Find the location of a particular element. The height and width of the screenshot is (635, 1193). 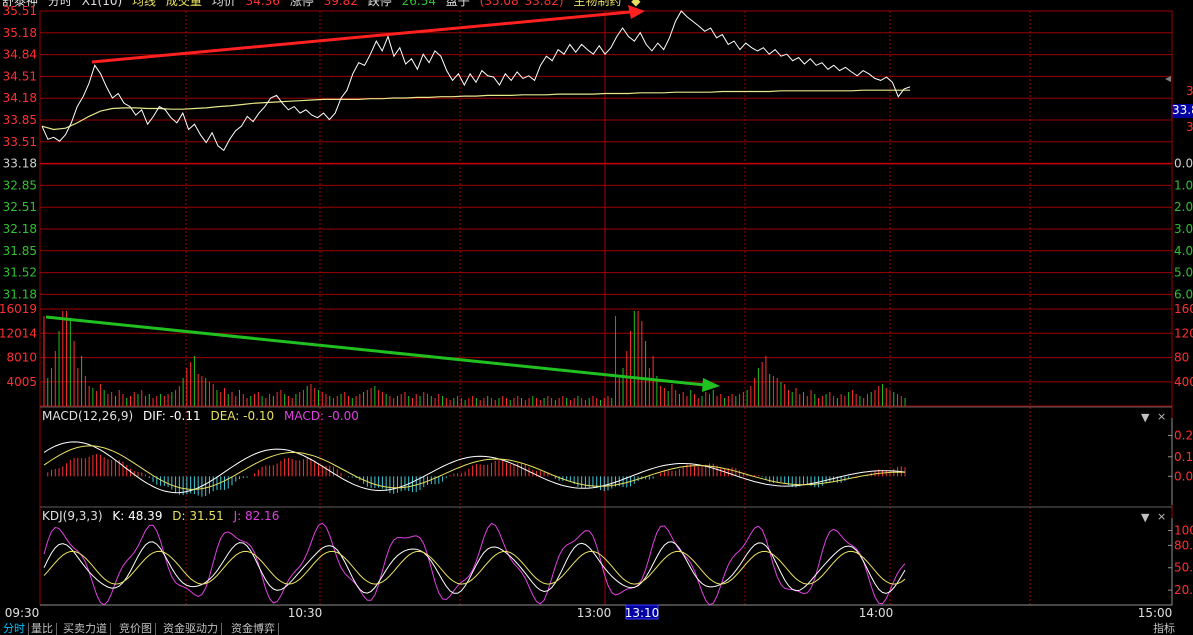

macd-title: MACD(12,26,9) is located at coordinates (88, 416).